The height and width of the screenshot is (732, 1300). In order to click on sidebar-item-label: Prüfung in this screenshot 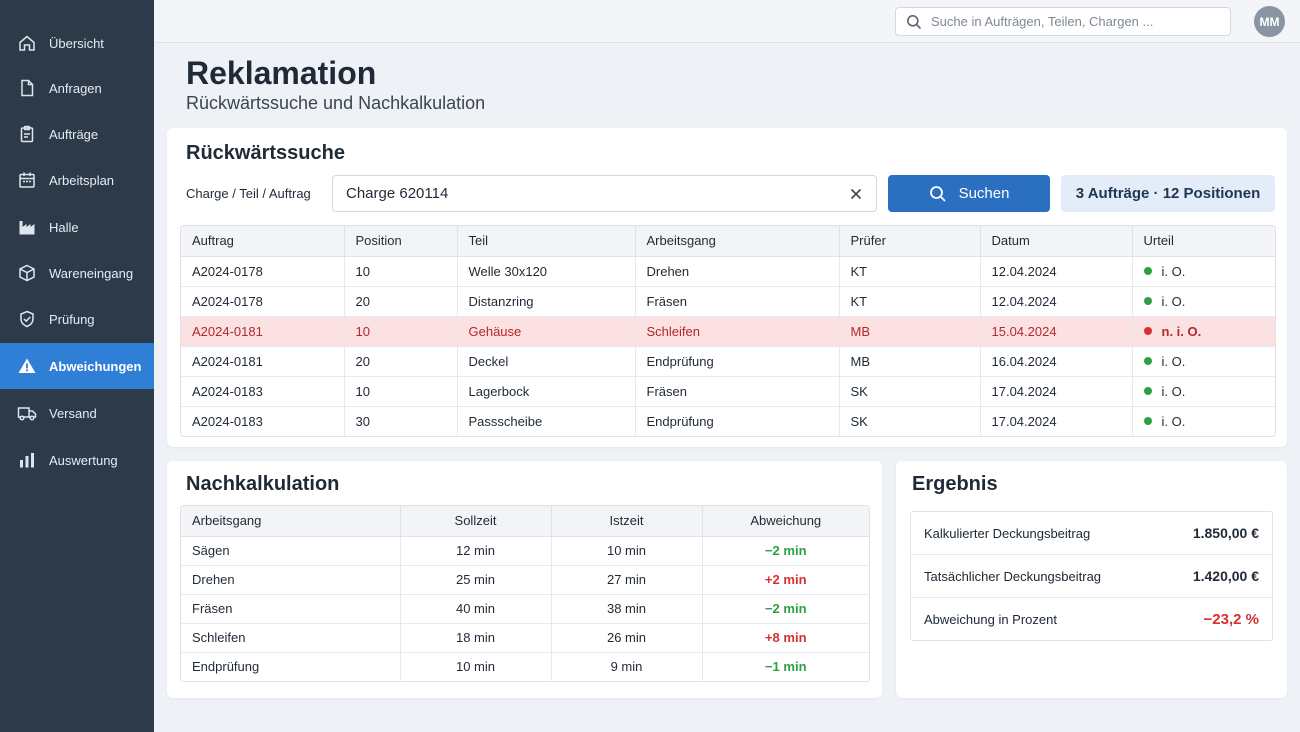, I will do `click(72, 319)`.